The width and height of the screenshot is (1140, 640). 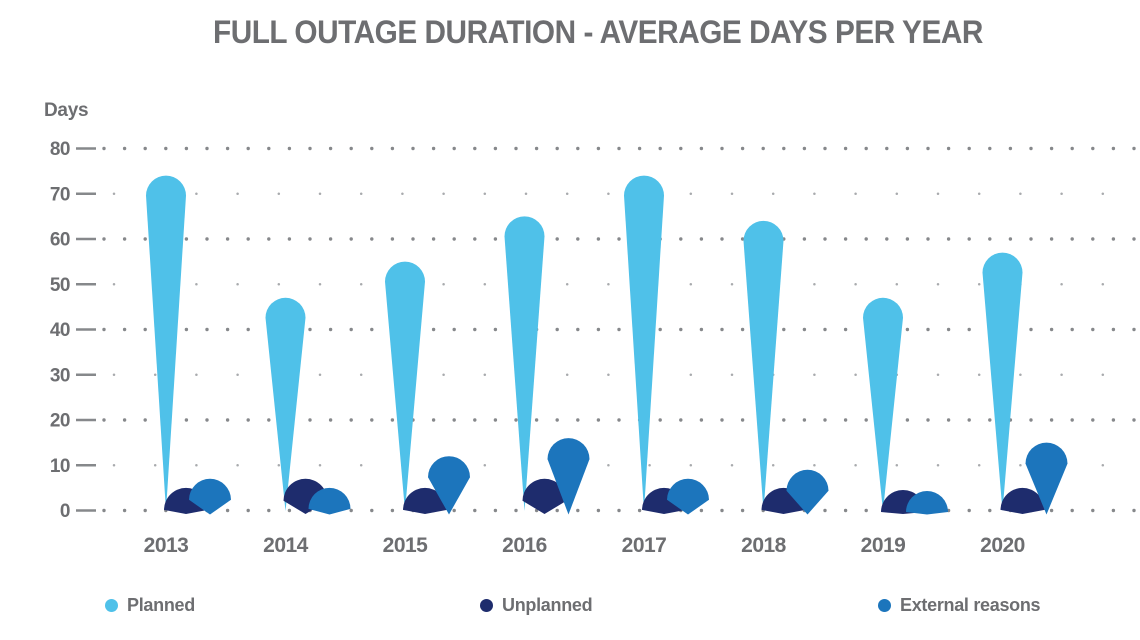 I want to click on y-tick-label: 70, so click(x=60, y=194).